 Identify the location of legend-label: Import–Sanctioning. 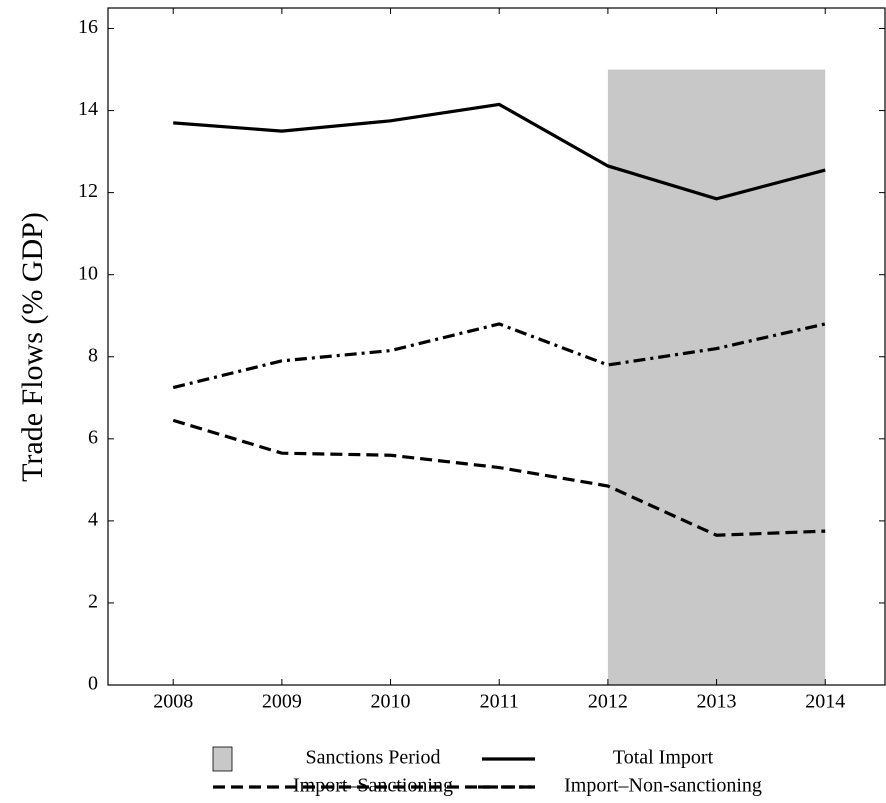
(373, 786).